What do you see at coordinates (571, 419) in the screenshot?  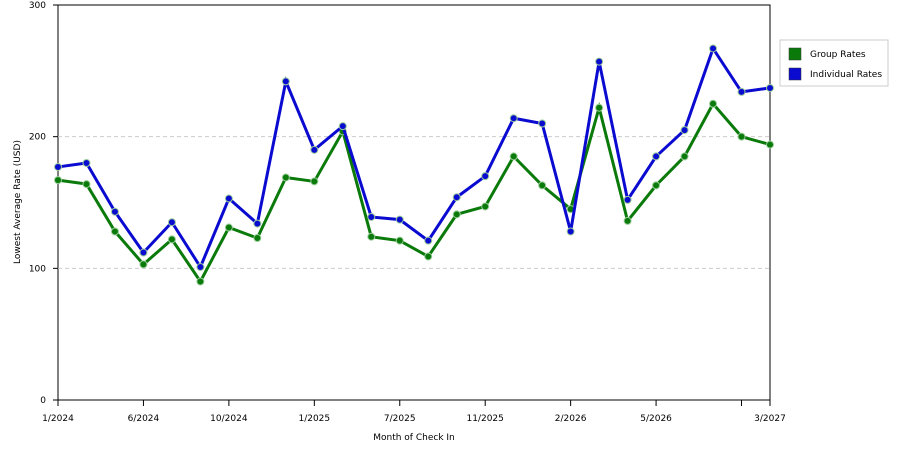 I see `x-tick-label: 2/2026` at bounding box center [571, 419].